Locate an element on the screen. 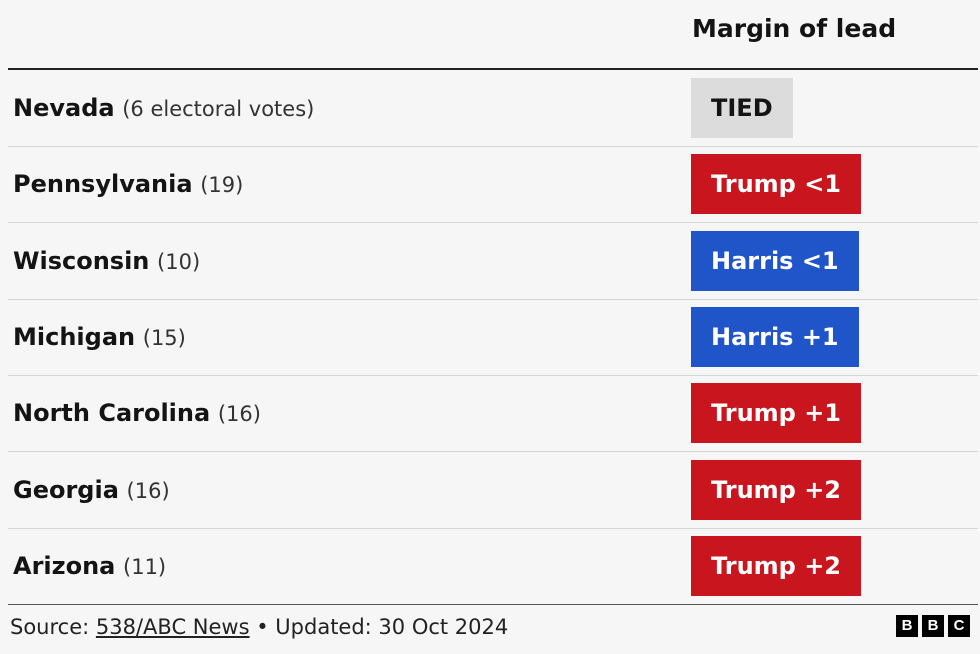 The image size is (980, 654). state-cell: Nevada (6 electoral votes) is located at coordinates (163, 108).